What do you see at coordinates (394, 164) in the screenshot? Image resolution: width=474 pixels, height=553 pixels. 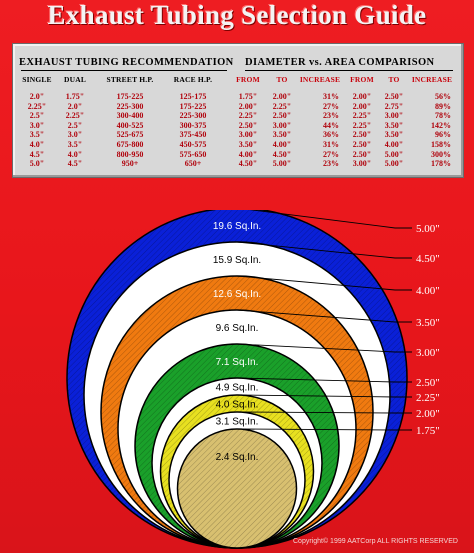 I see `comparison-cell: 5.00"` at bounding box center [394, 164].